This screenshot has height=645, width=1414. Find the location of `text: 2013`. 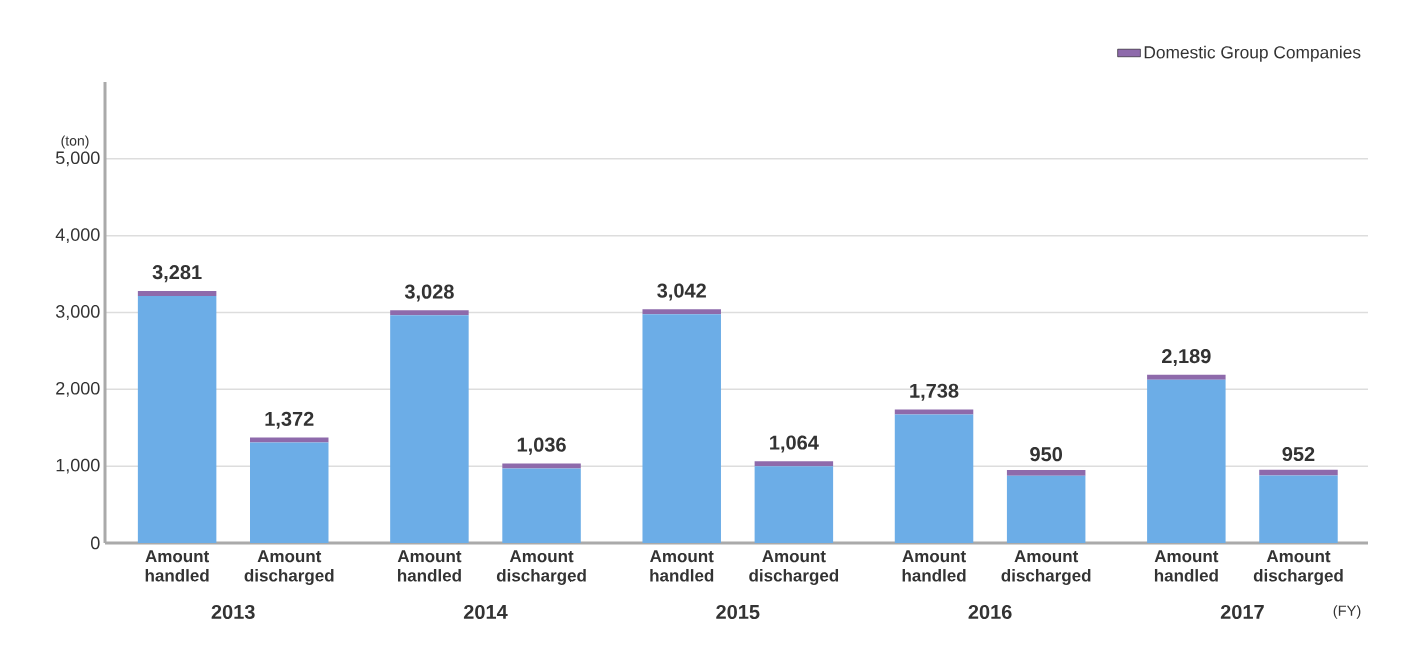

text: 2013 is located at coordinates (233, 612).